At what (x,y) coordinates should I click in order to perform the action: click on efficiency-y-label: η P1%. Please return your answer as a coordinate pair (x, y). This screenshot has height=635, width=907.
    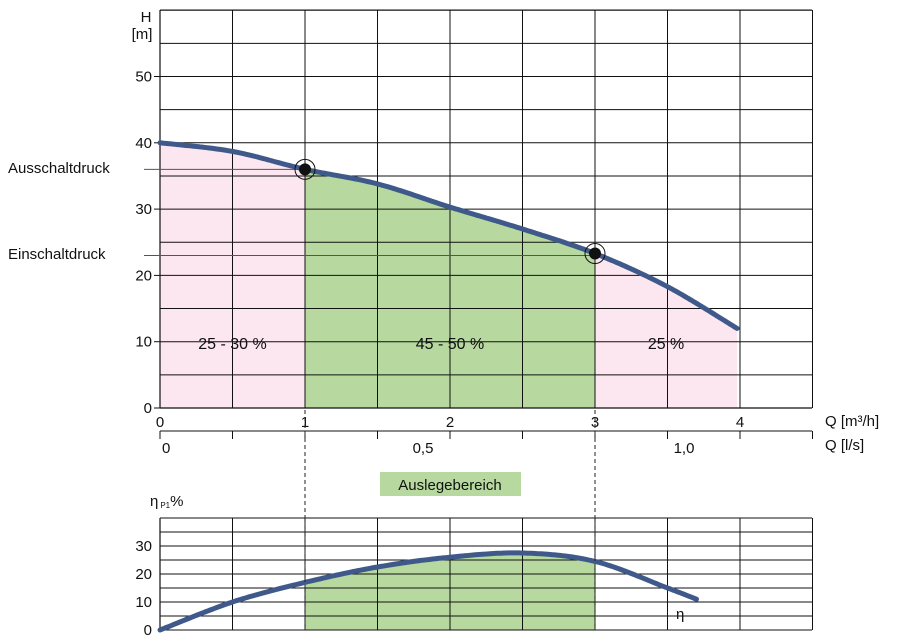
    Looking at the image, I should click on (166, 501).